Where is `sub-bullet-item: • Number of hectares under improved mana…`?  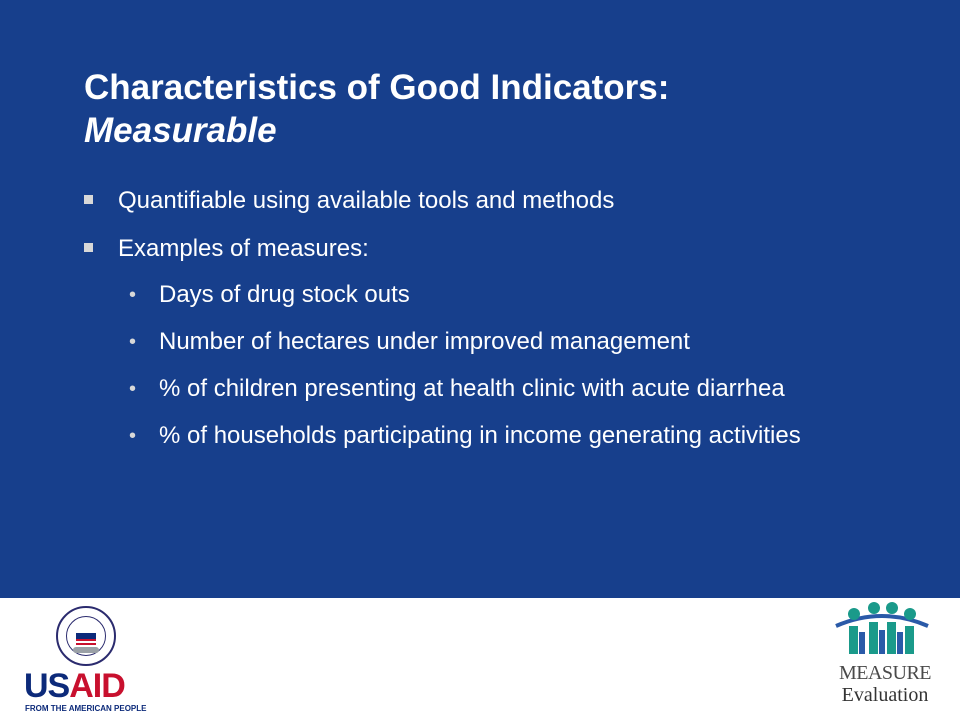
sub-bullet-item: • Number of hectares under improved mana… is located at coordinates (479, 342).